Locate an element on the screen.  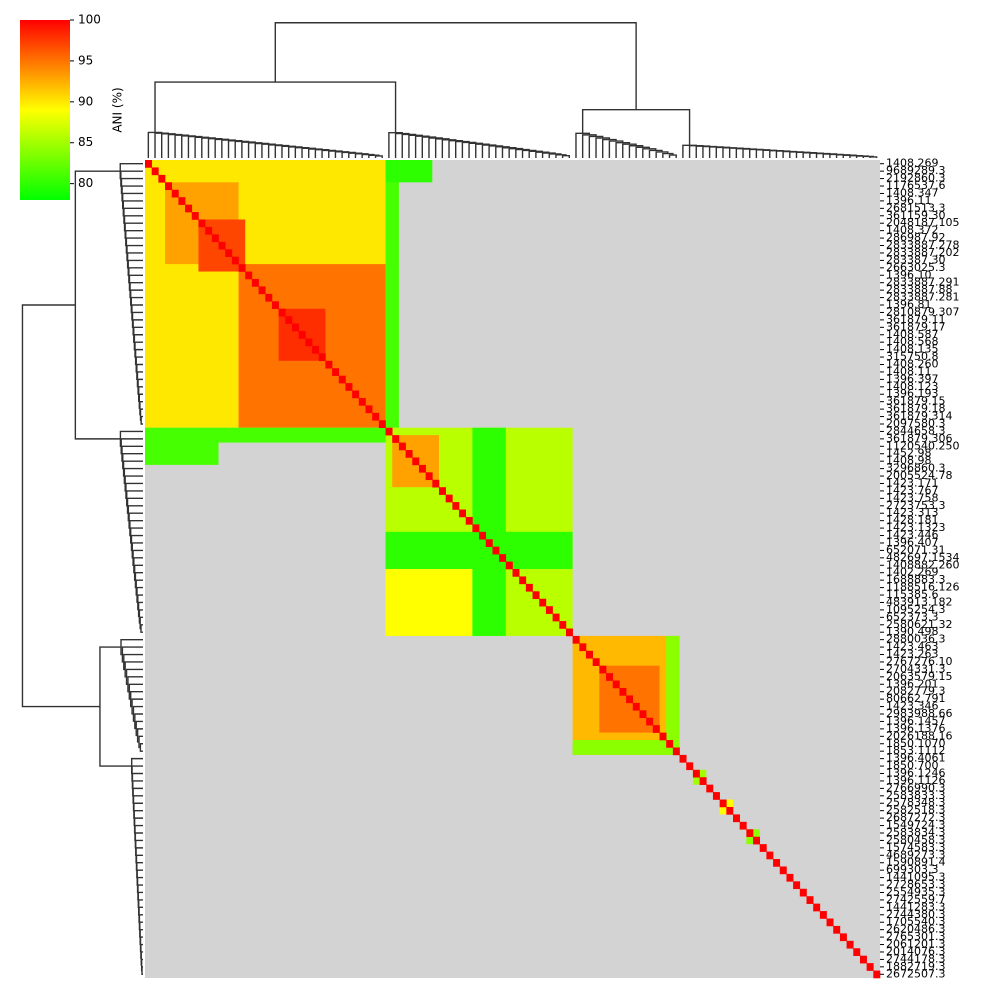
row-label: 2687272.3 is located at coordinates (916, 817).